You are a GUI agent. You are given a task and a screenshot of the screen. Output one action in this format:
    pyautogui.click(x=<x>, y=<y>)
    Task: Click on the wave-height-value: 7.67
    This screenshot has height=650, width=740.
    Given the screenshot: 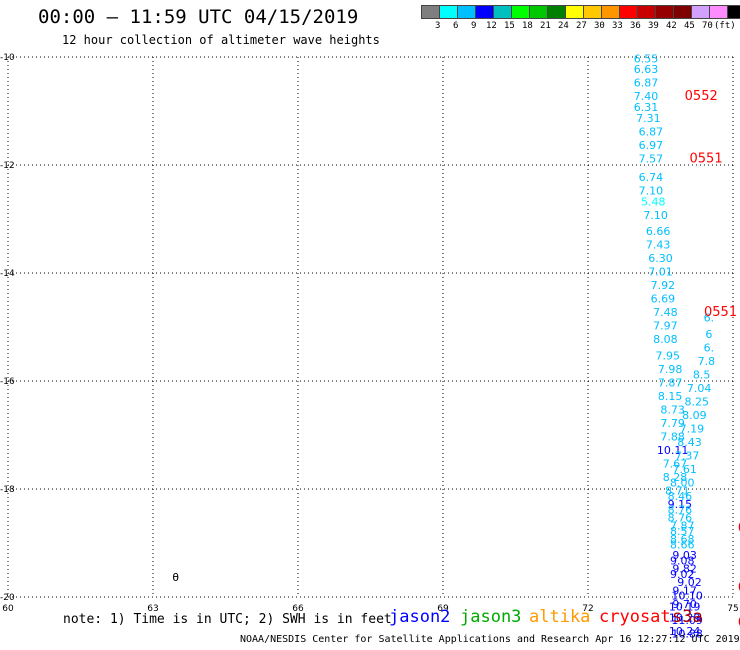 What is the action you would take?
    pyautogui.click(x=675, y=463)
    